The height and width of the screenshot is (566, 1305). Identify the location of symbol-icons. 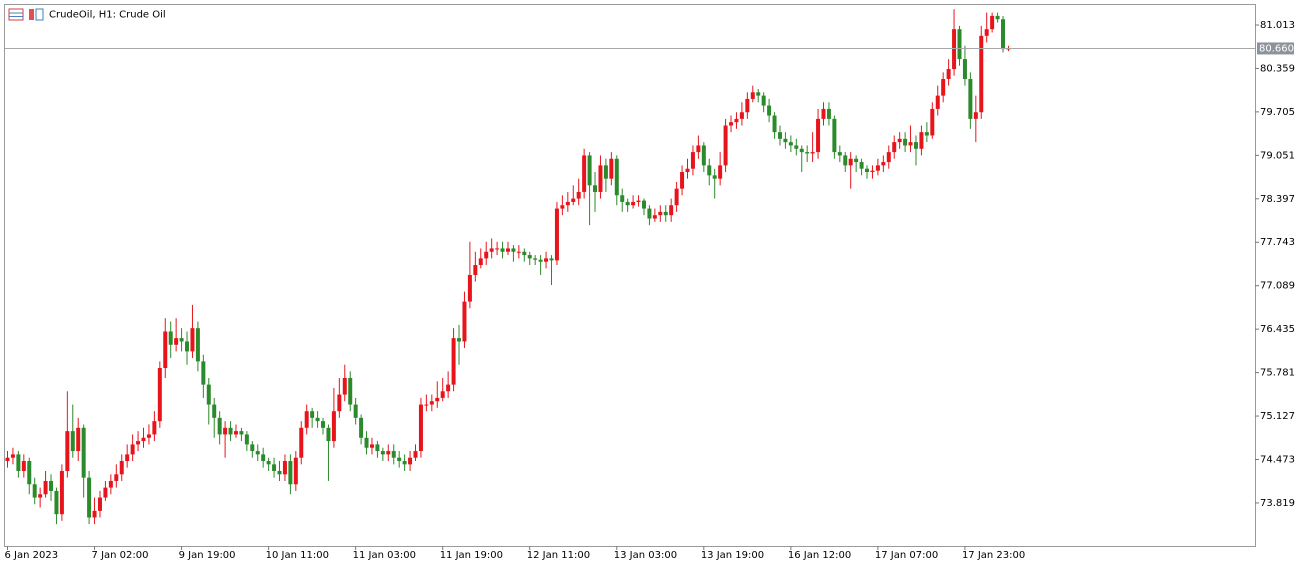
(26, 14).